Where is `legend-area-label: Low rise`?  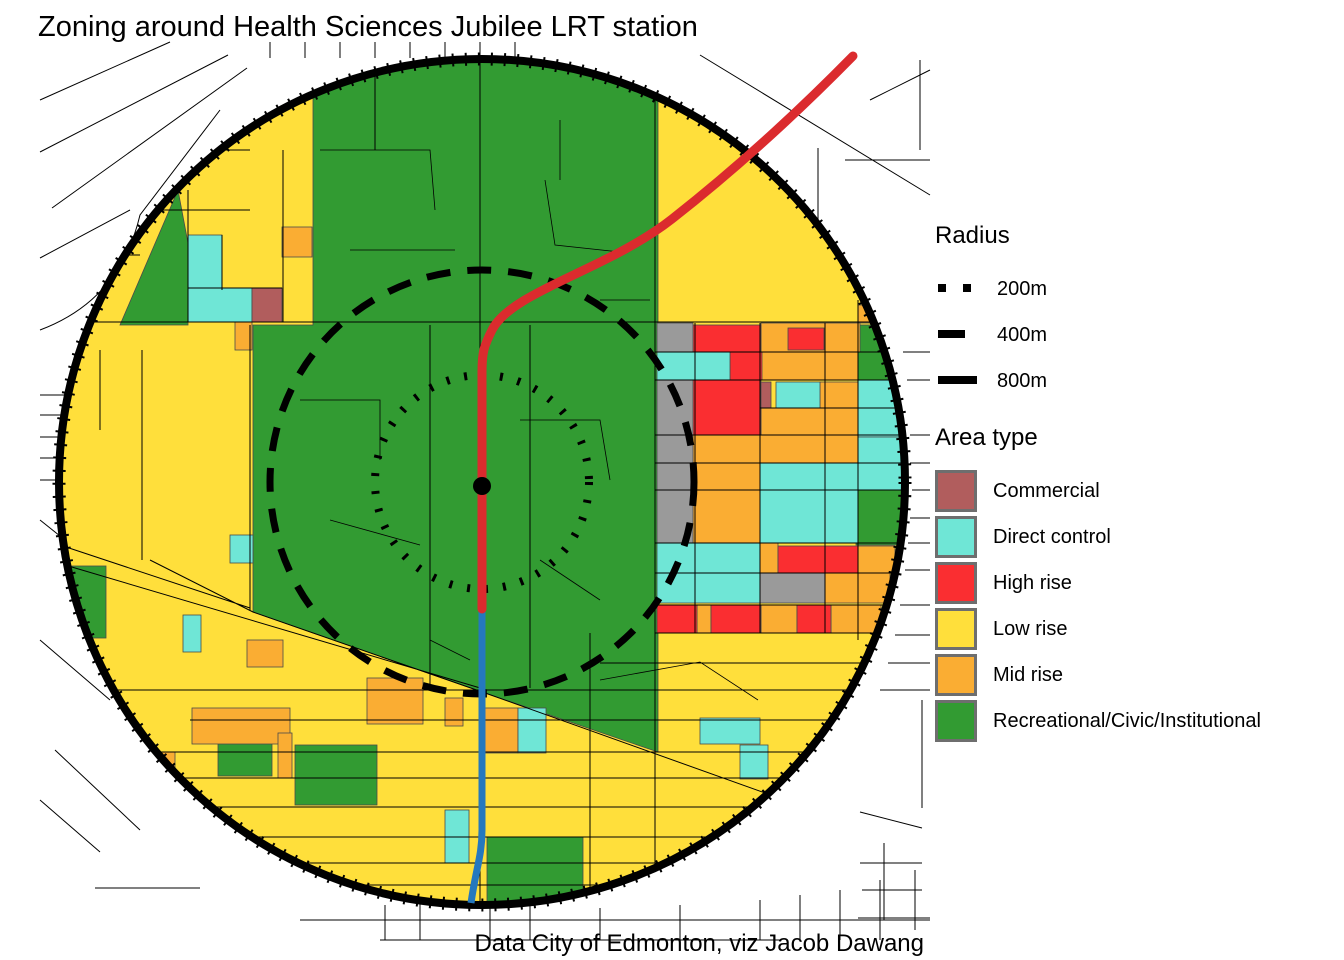
legend-area-label: Low rise is located at coordinates (1030, 628).